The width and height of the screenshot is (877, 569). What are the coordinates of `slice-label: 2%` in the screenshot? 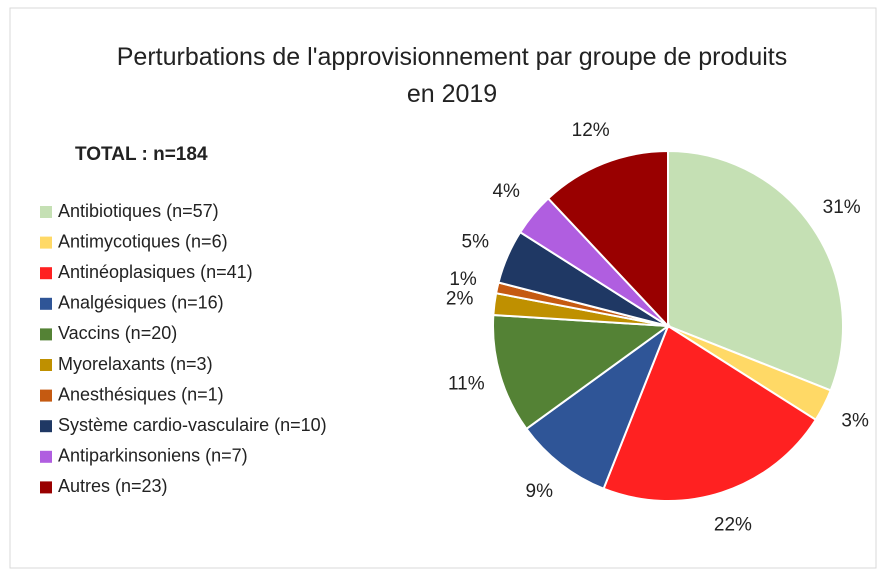 It's located at (460, 299).